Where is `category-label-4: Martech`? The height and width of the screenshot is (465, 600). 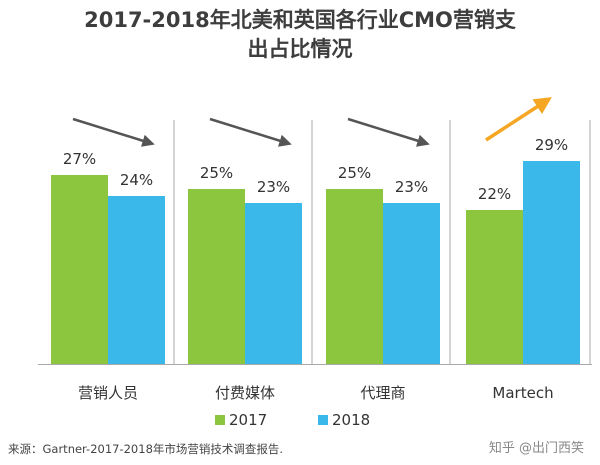 category-label-4: Martech is located at coordinates (522, 393).